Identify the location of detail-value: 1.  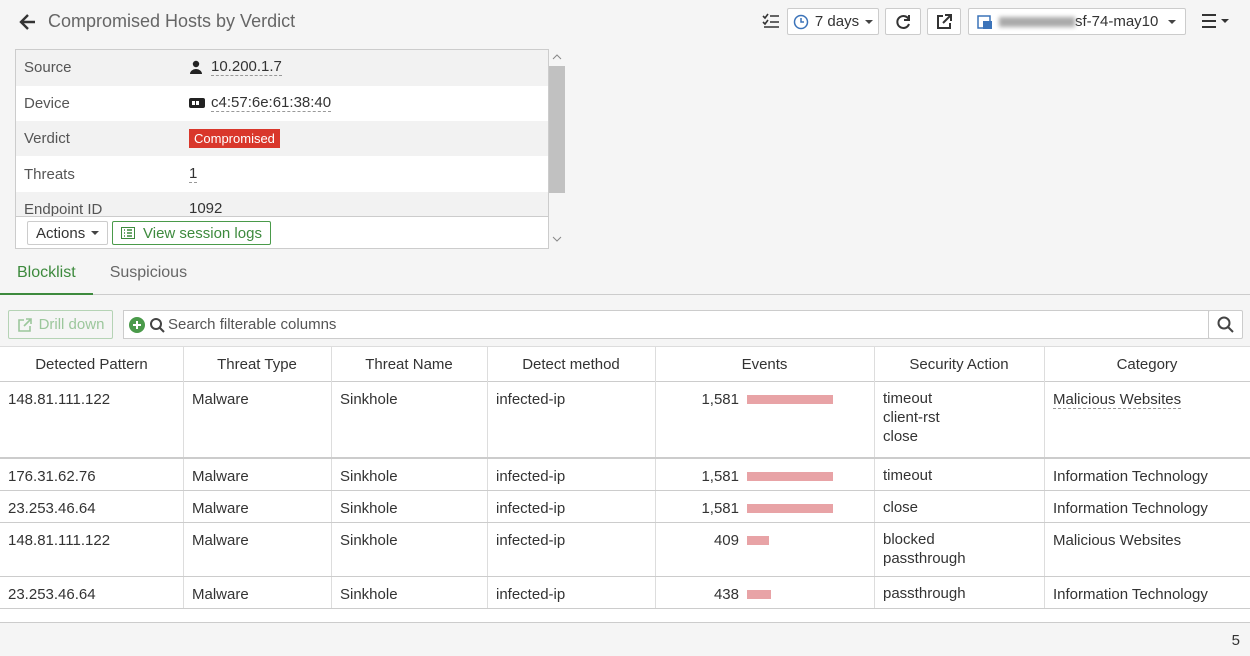
(193, 174).